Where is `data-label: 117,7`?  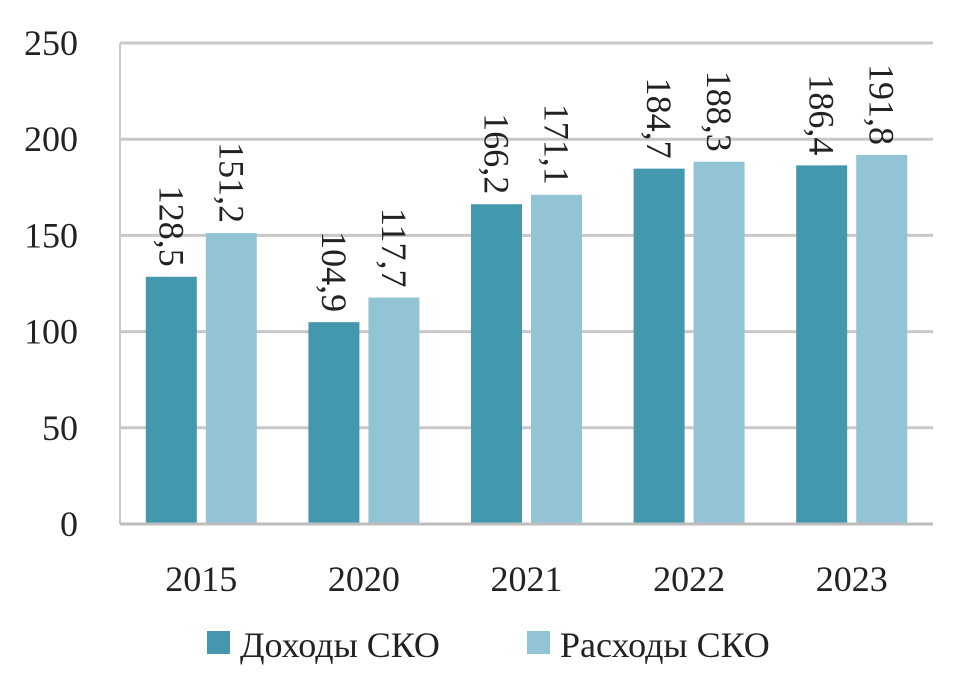
data-label: 117,7 is located at coordinates (394, 248).